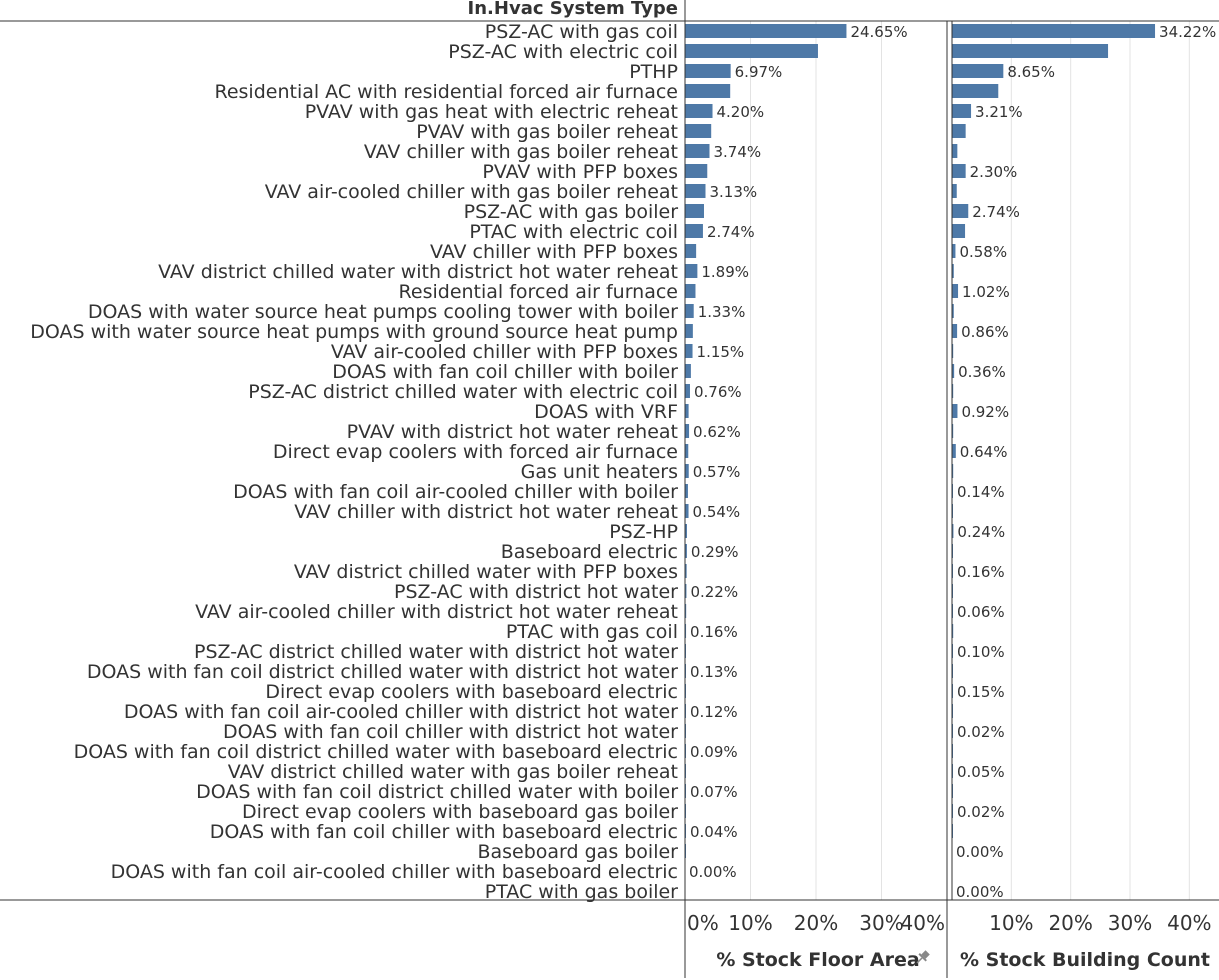 This screenshot has height=980, width=1219. I want to click on category-label: PSZ-HP, so click(643, 532).